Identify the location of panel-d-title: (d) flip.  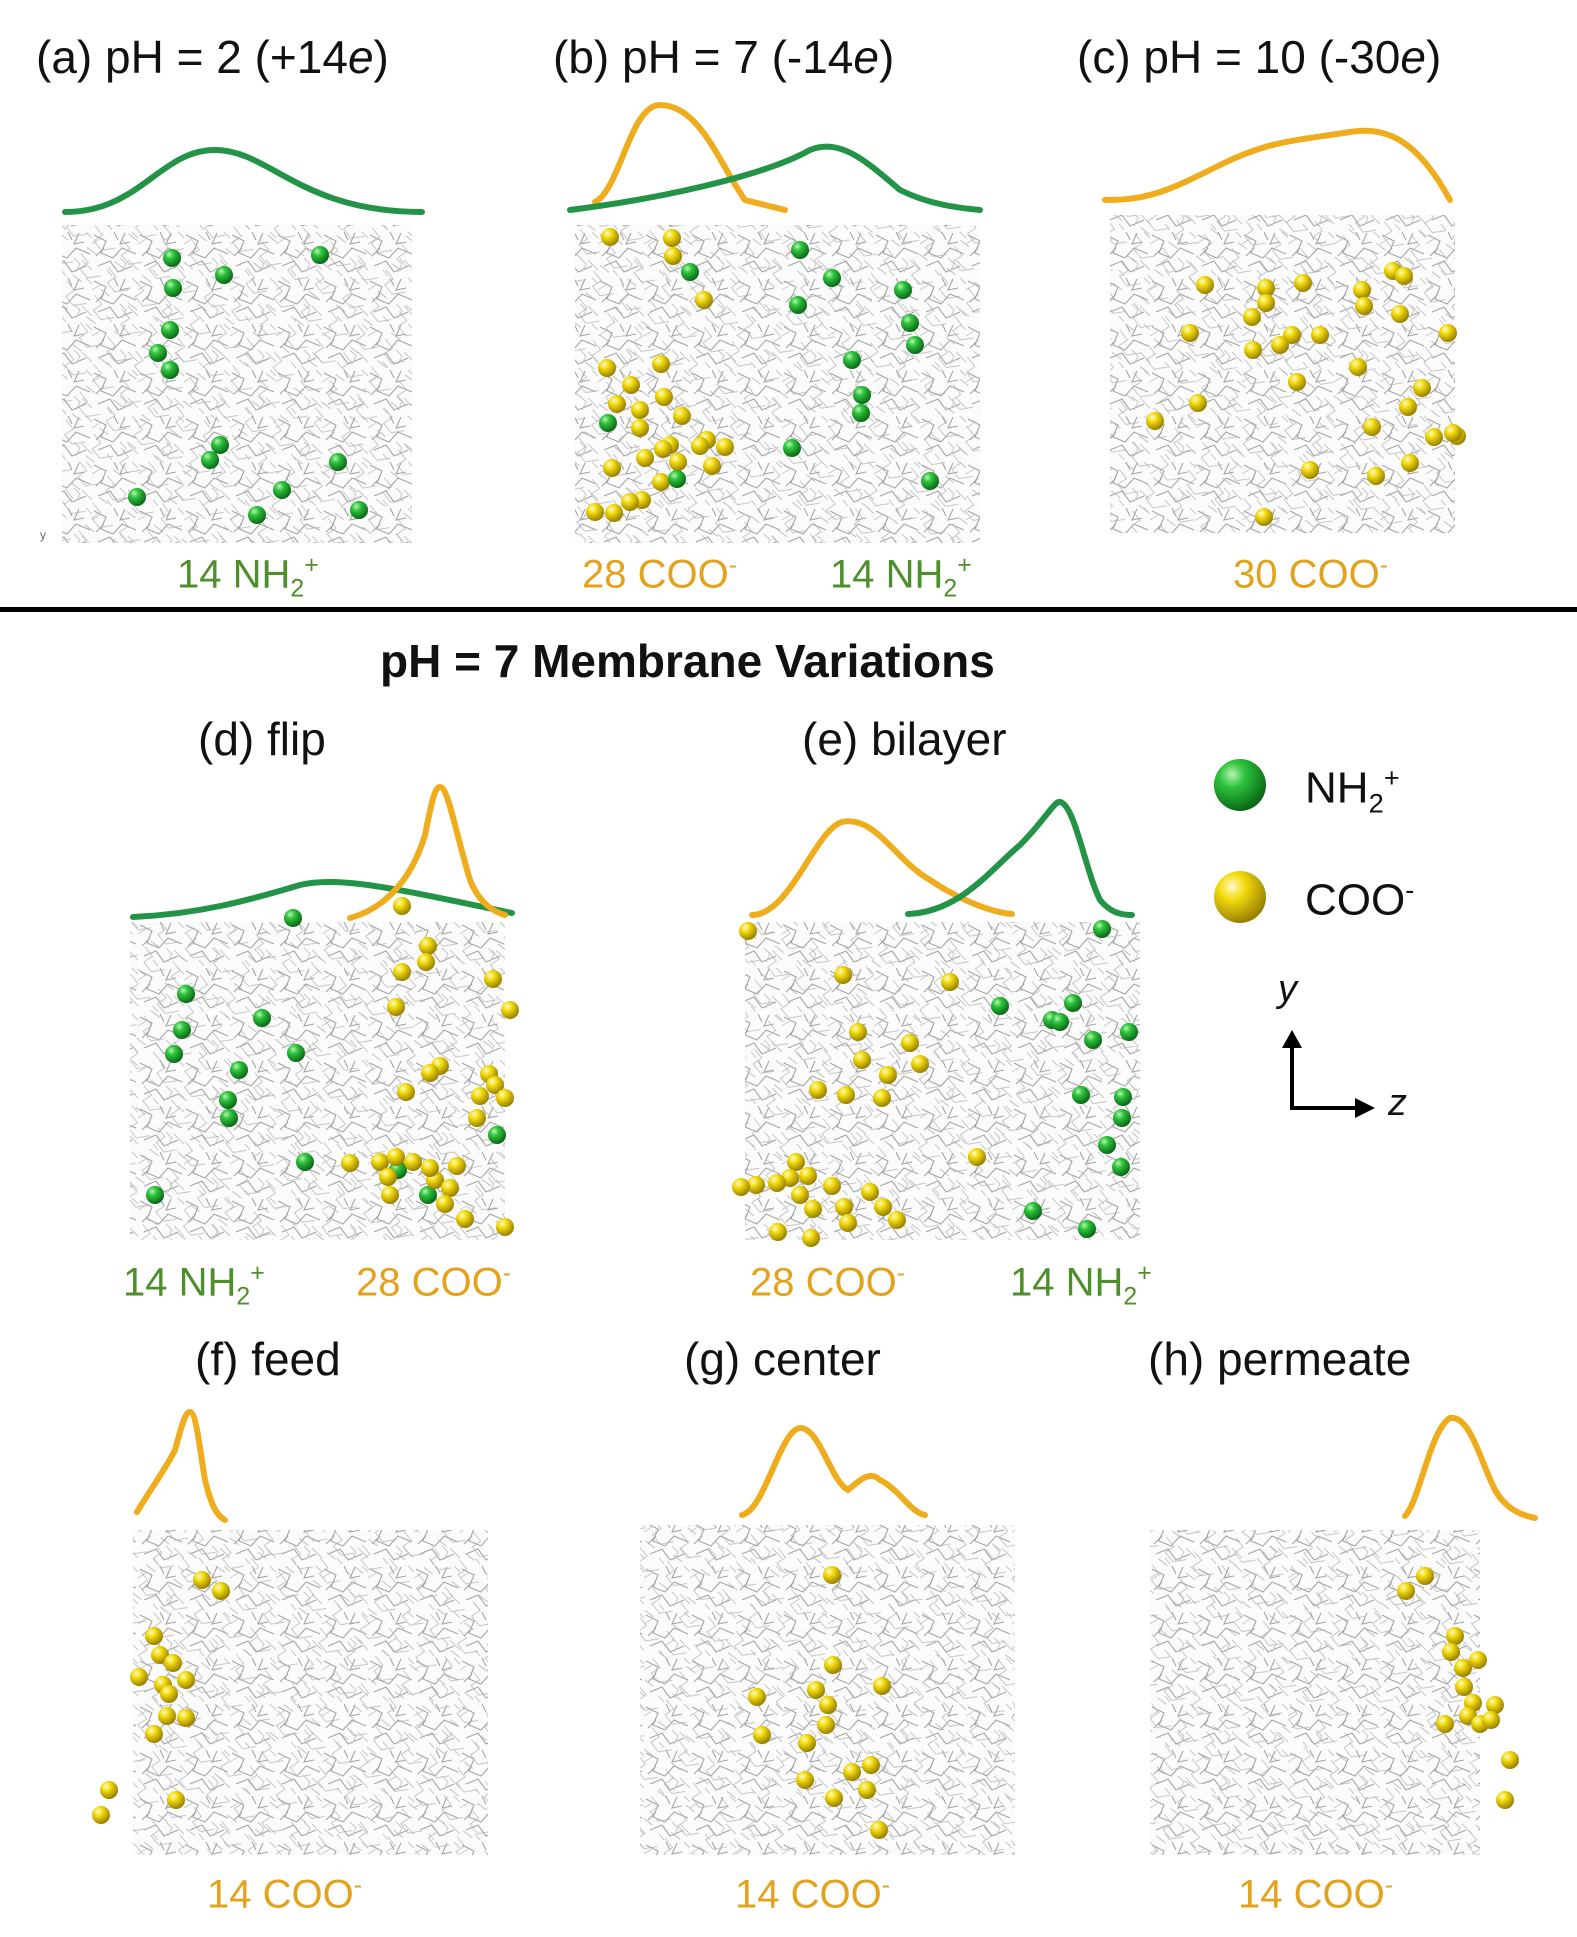
(262, 739).